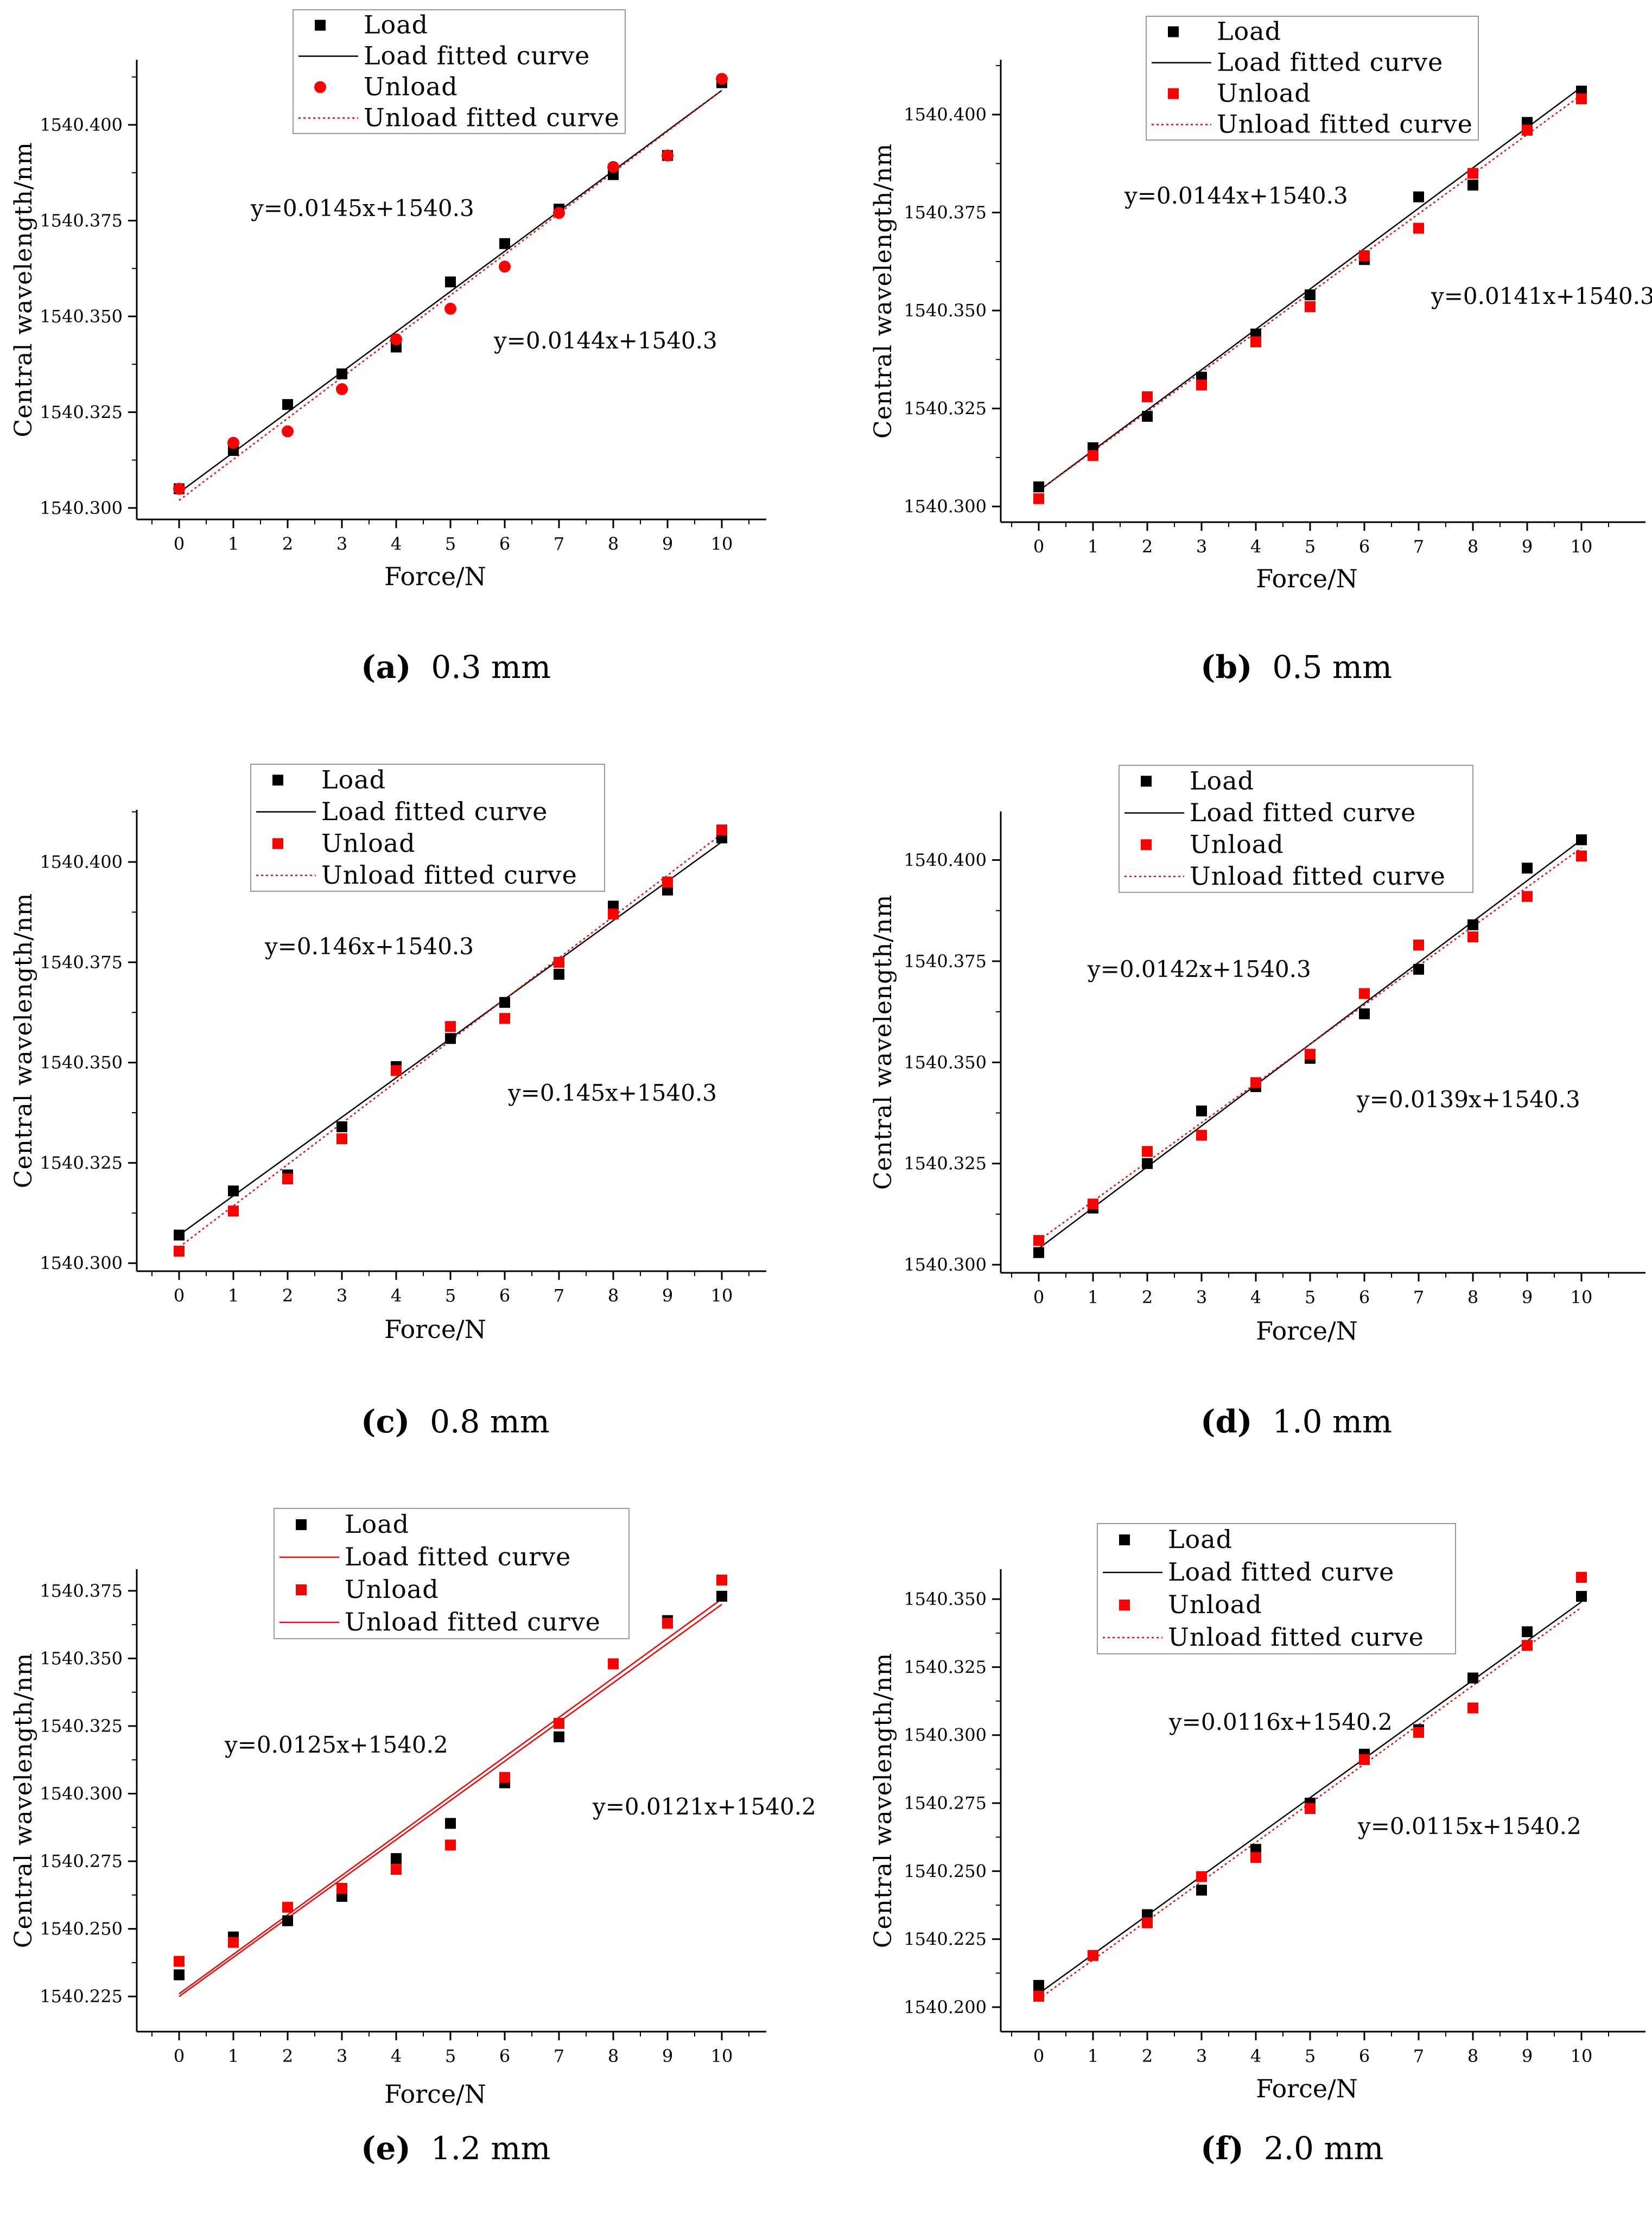 Image resolution: width=1652 pixels, height=2214 pixels. I want to click on y-tick-label: 1540.400, so click(81, 125).